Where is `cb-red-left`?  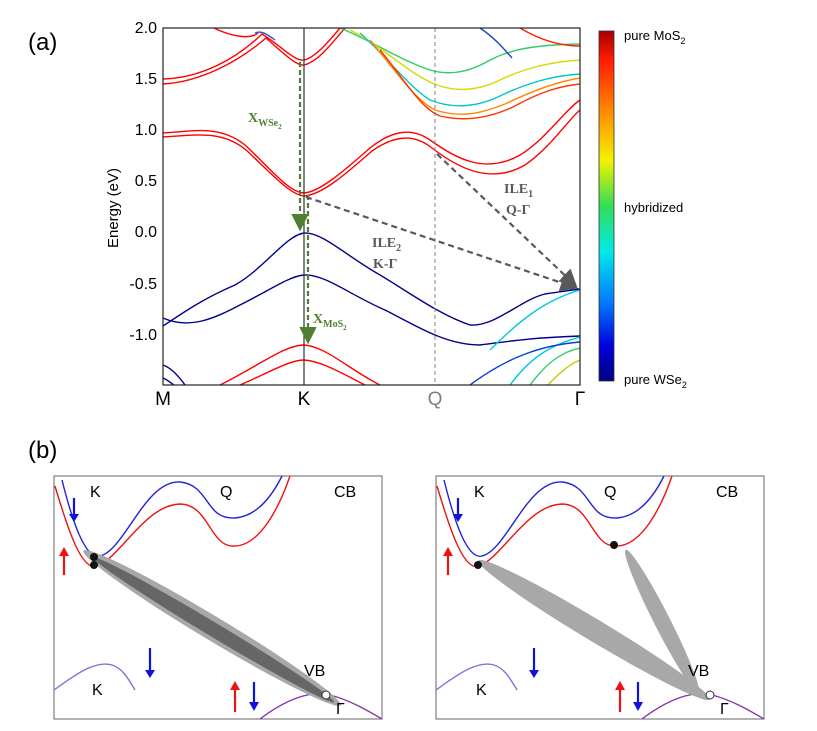 cb-red-left is located at coordinates (172, 521).